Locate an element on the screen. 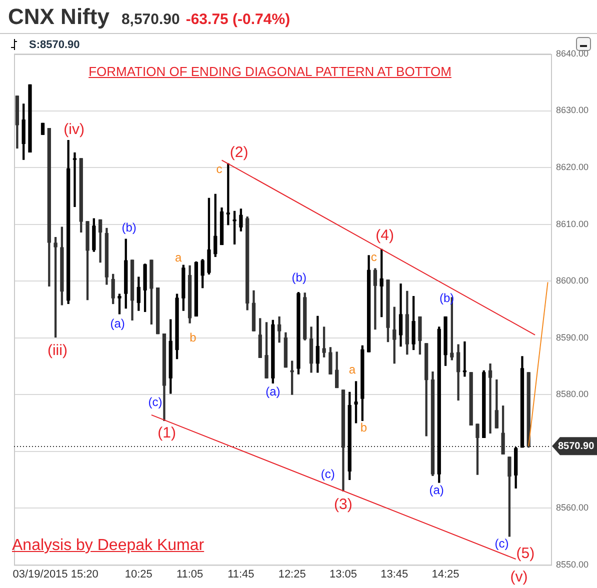  y-tick-label: 8580.00 is located at coordinates (572, 394).